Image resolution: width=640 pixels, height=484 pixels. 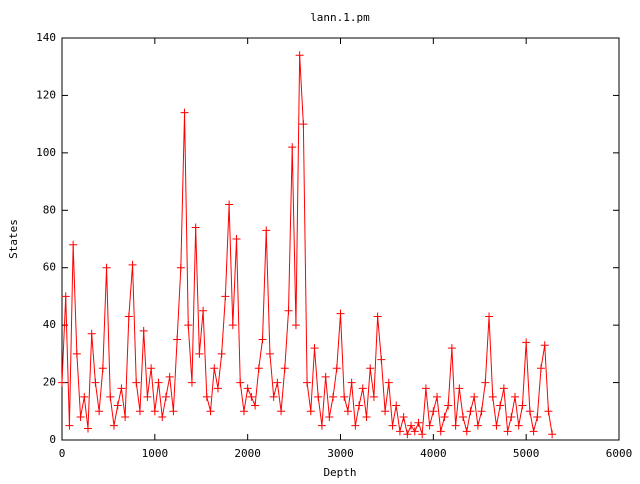 I want to click on y-tick-label: 40, so click(x=49, y=324).